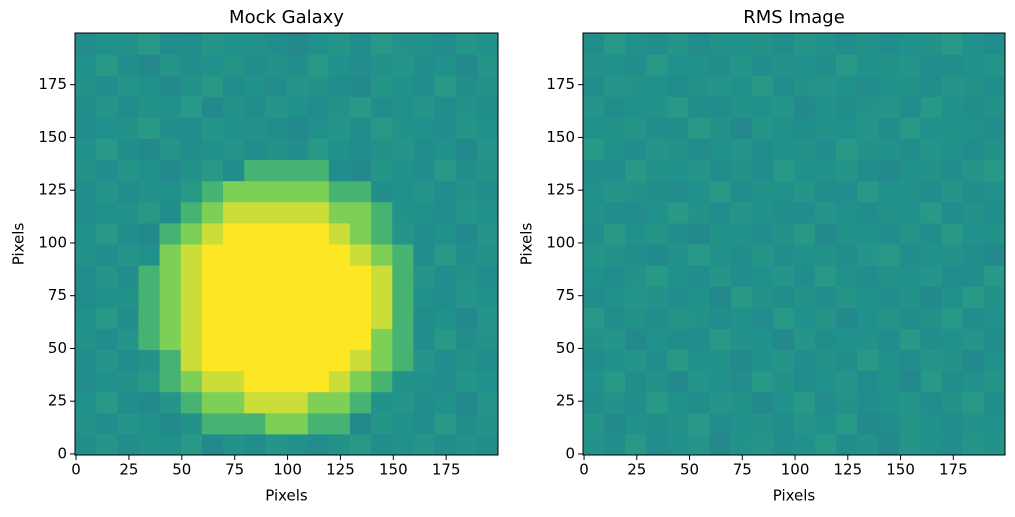  I want to click on y-tick-label: 50, so click(57, 348).